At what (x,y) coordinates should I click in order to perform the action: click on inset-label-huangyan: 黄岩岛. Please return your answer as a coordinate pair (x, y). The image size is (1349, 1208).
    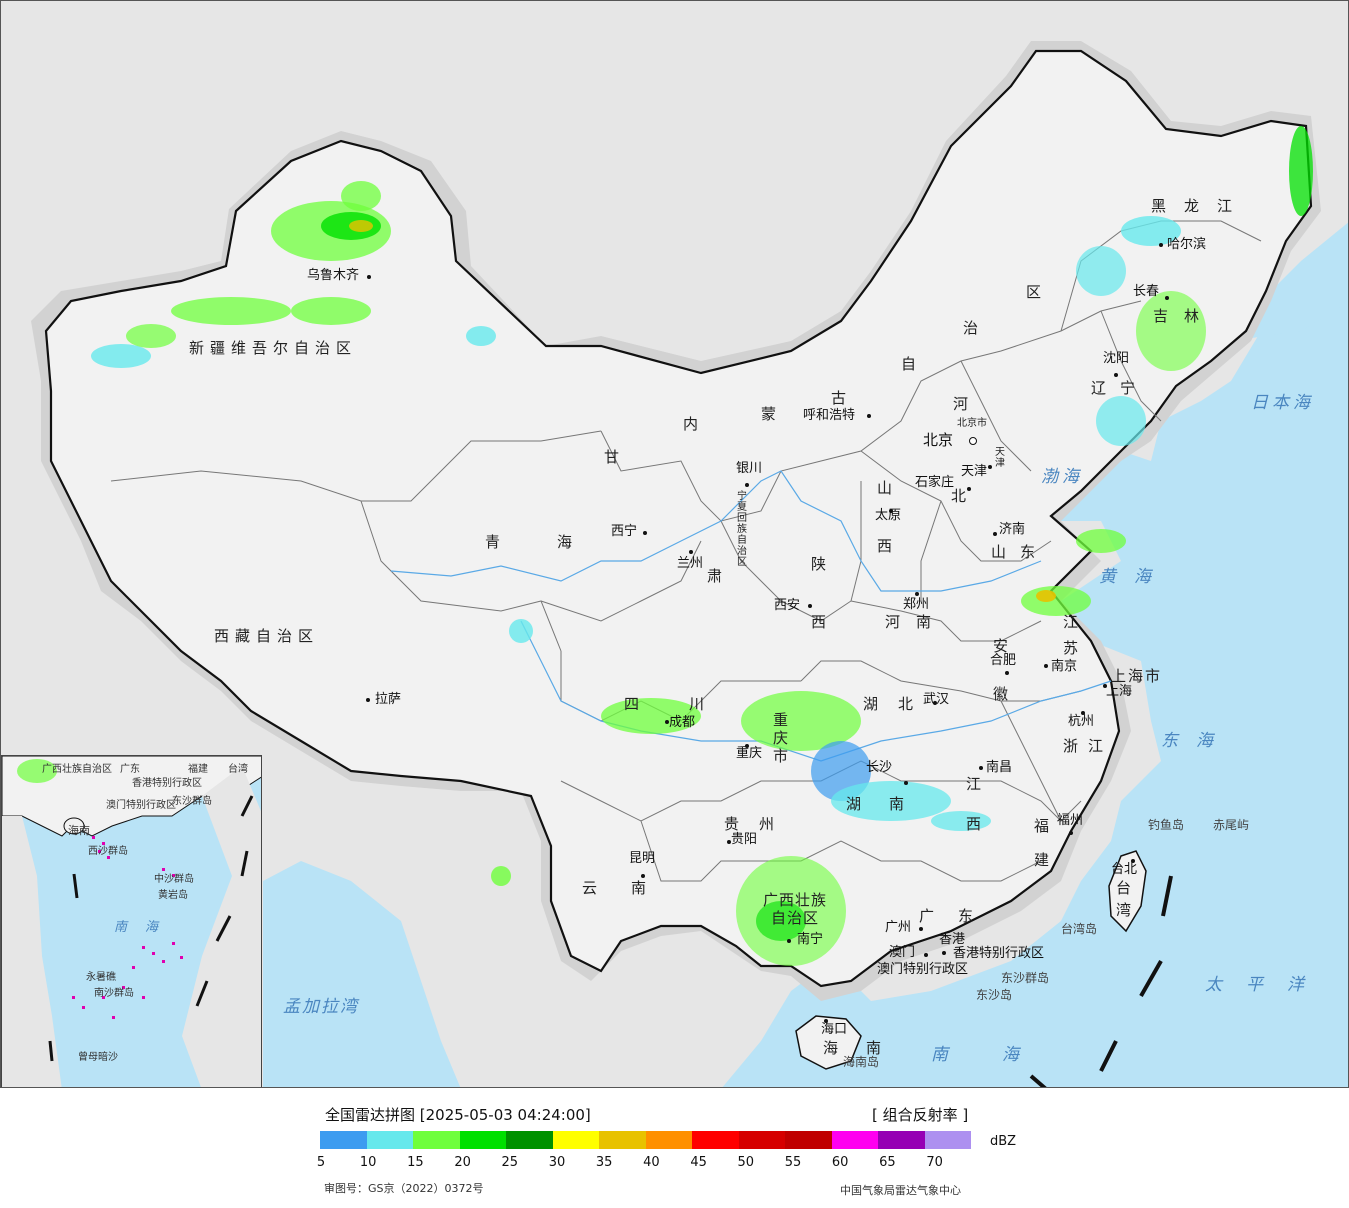
    Looking at the image, I should click on (173, 895).